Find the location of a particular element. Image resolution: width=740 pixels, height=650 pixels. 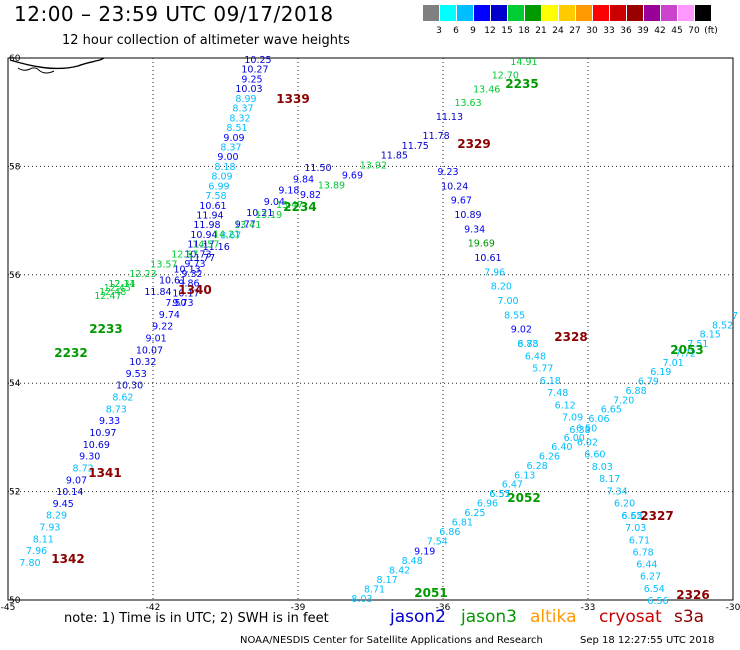

swh-value: 11.85 is located at coordinates (394, 156).